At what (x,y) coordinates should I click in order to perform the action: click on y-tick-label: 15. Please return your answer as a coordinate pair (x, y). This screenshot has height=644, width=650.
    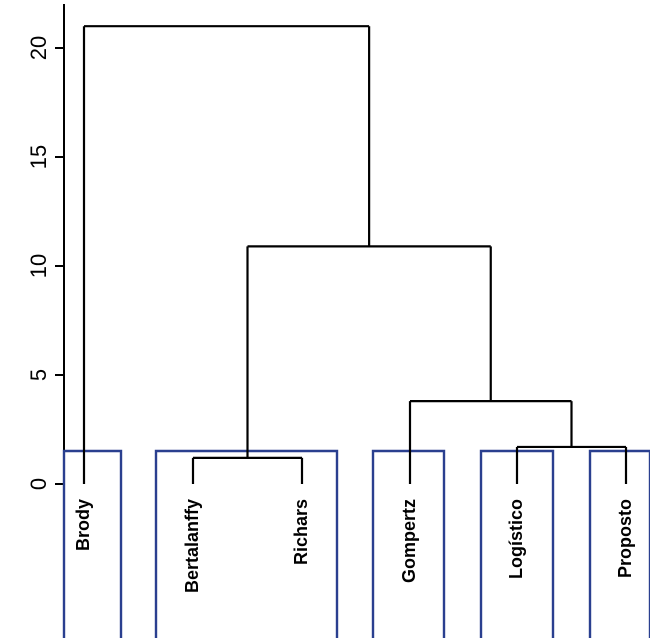
    Looking at the image, I should click on (38, 157).